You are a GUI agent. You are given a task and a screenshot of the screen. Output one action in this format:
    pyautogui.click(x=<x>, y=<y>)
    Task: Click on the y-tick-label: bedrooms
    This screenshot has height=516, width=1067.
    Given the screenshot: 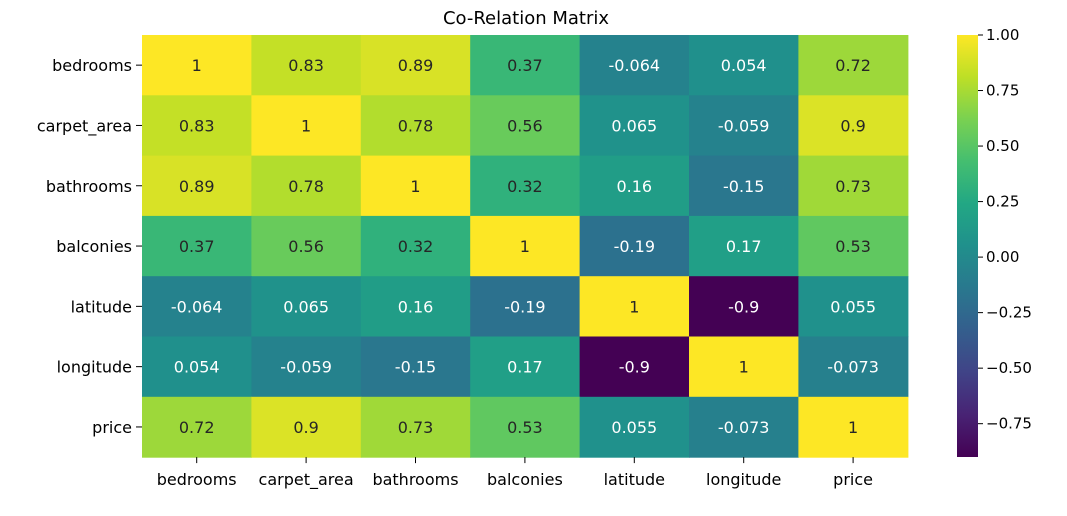 What is the action you would take?
    pyautogui.click(x=92, y=65)
    